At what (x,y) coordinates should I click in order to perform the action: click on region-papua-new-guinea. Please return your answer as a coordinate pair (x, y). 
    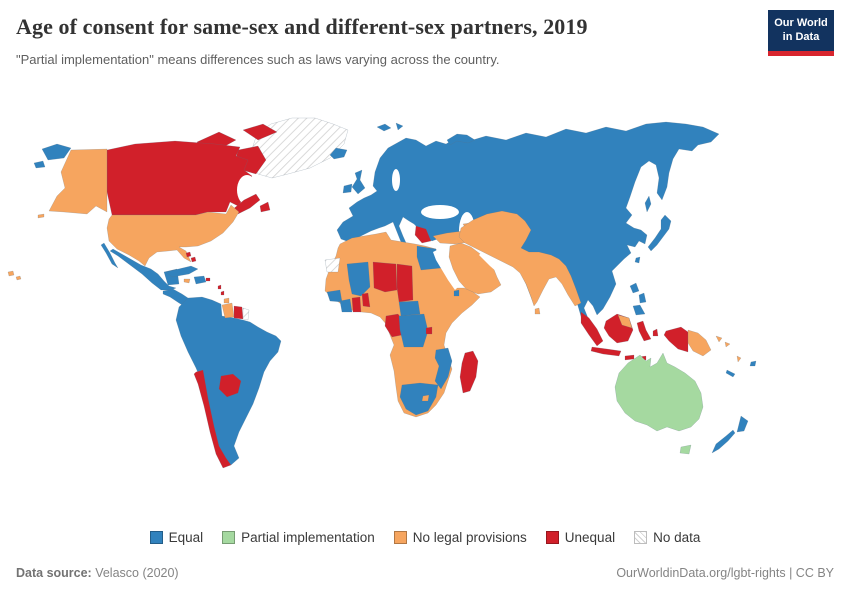
    Looking at the image, I should click on (699, 343).